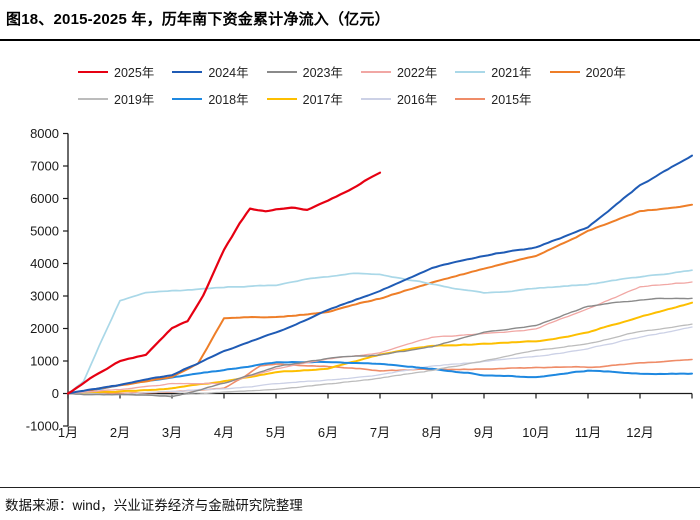  I want to click on legend-row-1: 2025年 2024年 2023年 2022年 2021年 2020年, so click(378, 71).